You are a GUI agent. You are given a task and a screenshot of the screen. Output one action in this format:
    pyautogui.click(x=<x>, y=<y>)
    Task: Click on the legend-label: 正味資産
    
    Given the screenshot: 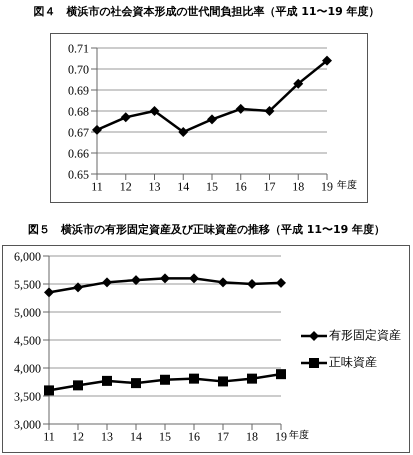 What is the action you would take?
    pyautogui.click(x=353, y=362)
    